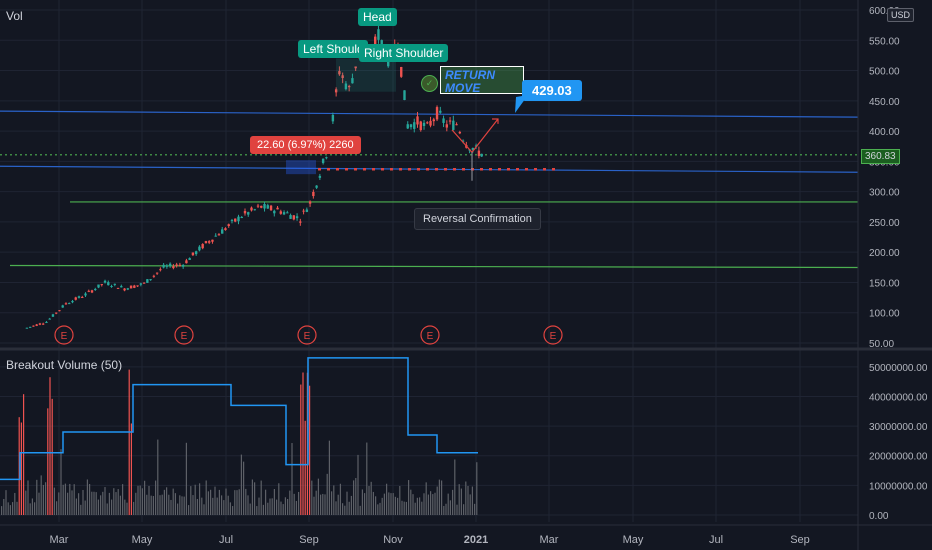 Image resolution: width=932 pixels, height=550 pixels. I want to click on pattern-zone, so click(366, 75).